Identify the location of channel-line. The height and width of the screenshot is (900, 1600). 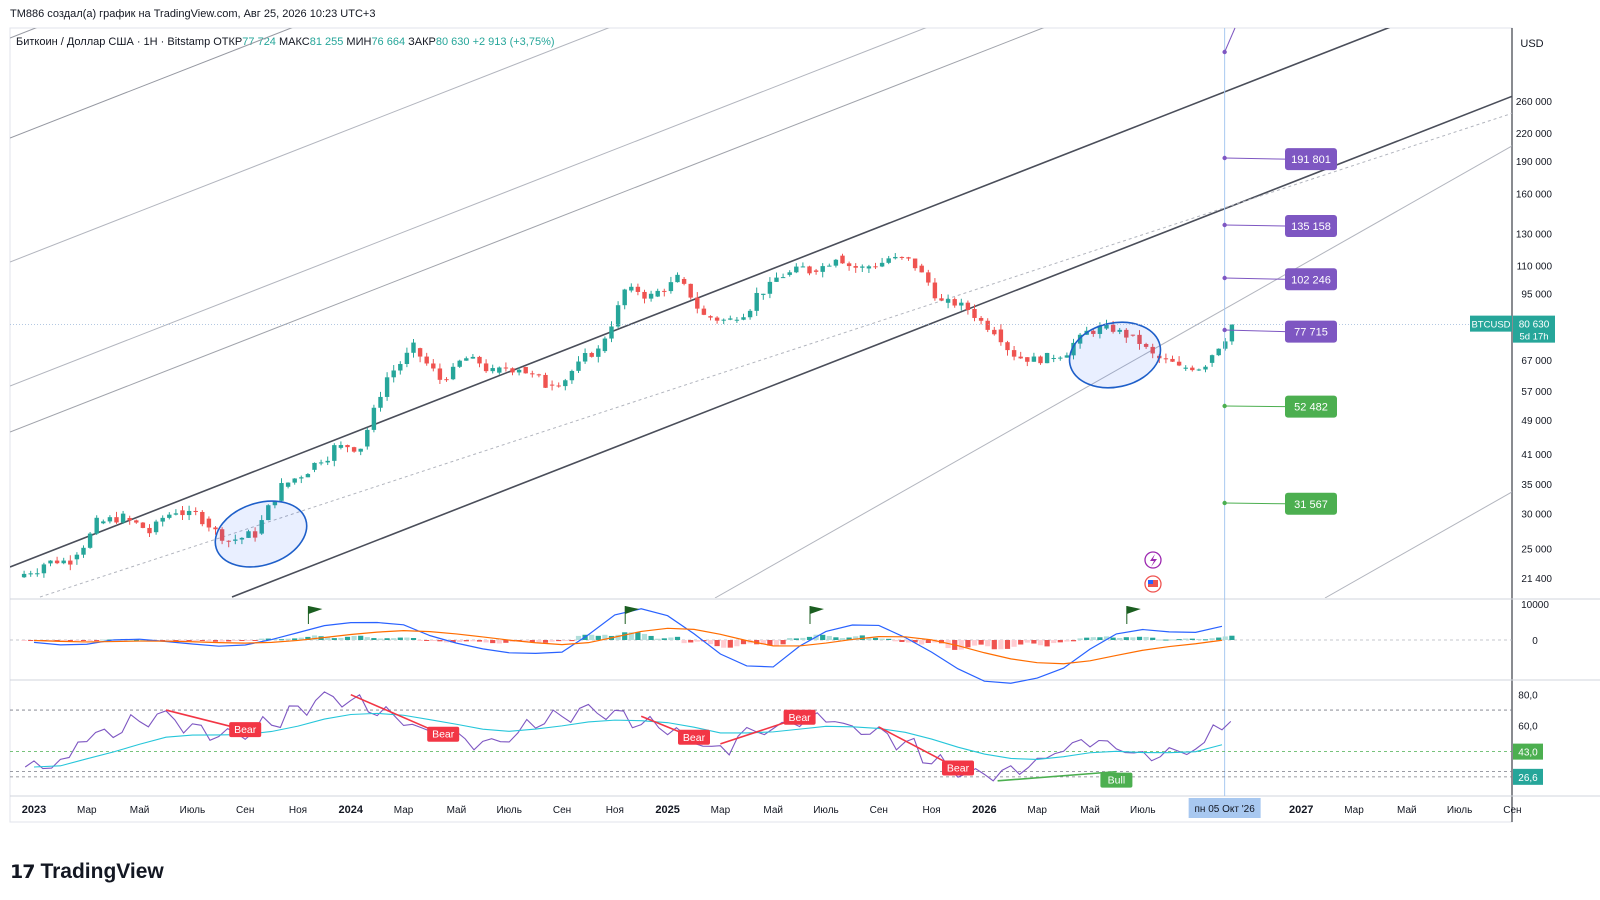
(310, 145).